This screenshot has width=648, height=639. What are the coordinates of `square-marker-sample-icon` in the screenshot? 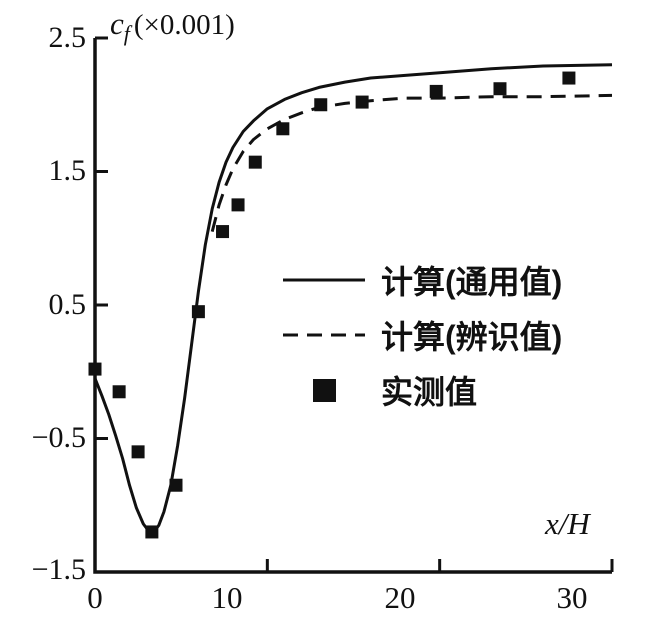 It's located at (324, 390).